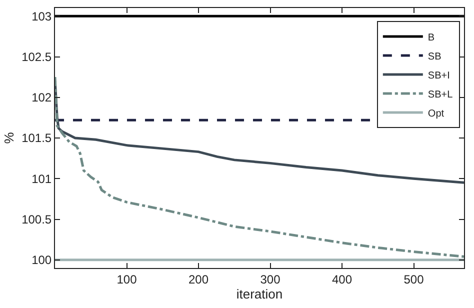  Describe the element at coordinates (441, 94) in the screenshot. I see `legend-label: SB+L` at that location.